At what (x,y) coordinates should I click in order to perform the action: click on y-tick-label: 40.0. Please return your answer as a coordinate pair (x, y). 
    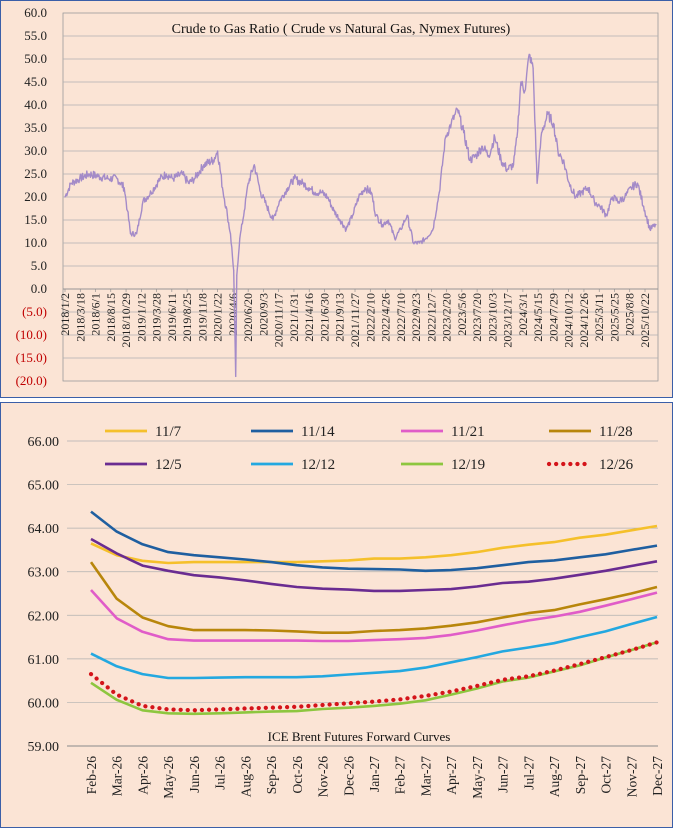
    Looking at the image, I should click on (35, 104).